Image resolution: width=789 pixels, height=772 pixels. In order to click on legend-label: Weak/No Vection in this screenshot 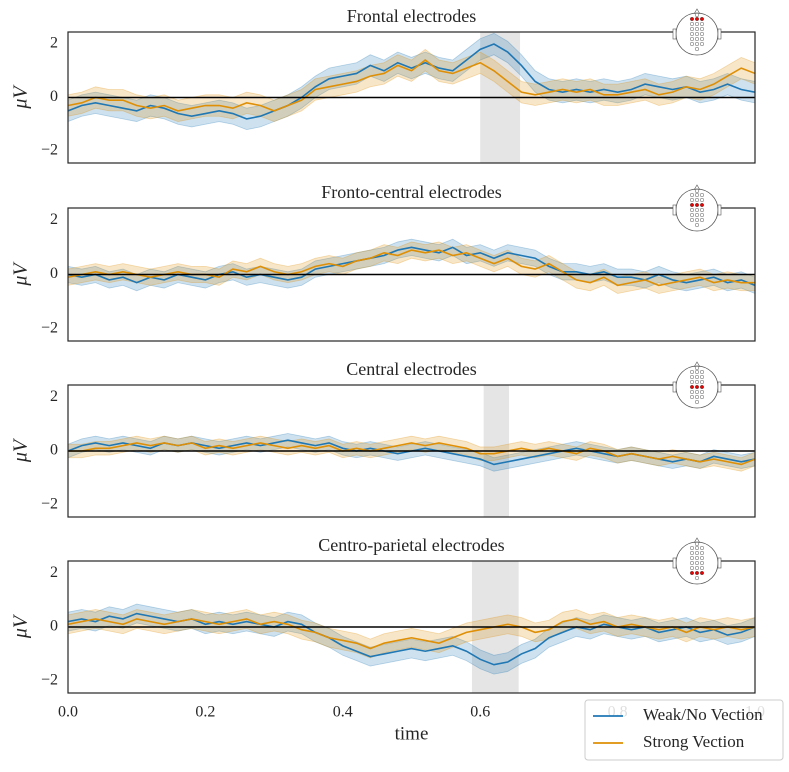, I will do `click(703, 714)`.